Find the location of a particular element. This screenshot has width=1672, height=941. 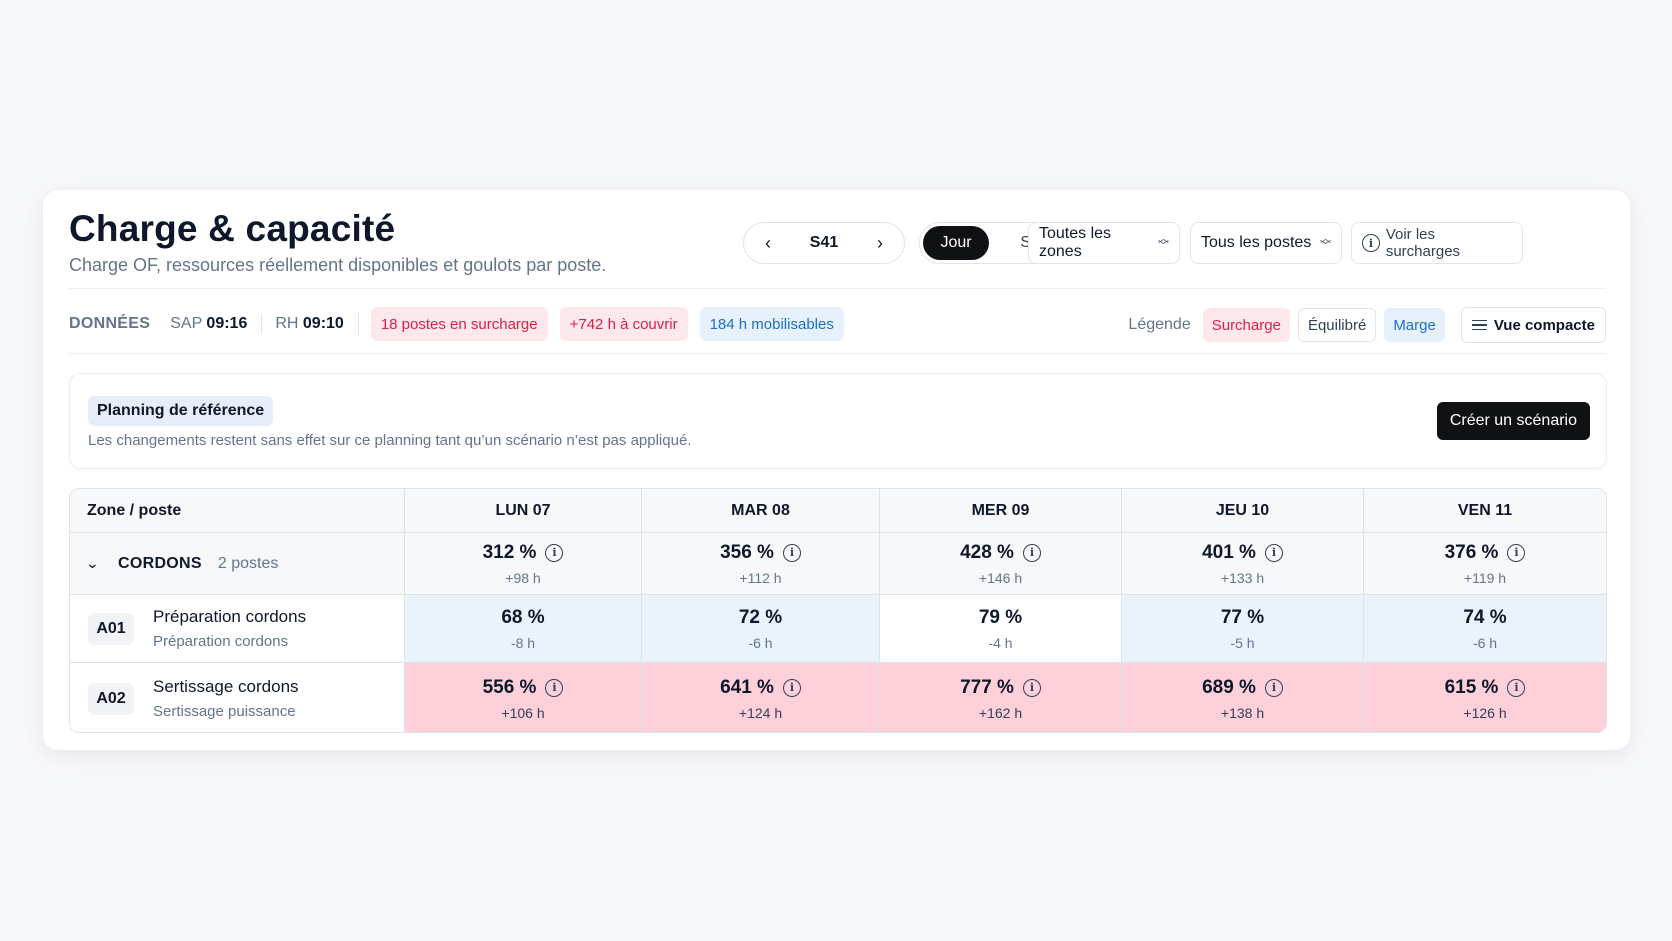

compact-view-button: Vue compacte is located at coordinates (1533, 325).